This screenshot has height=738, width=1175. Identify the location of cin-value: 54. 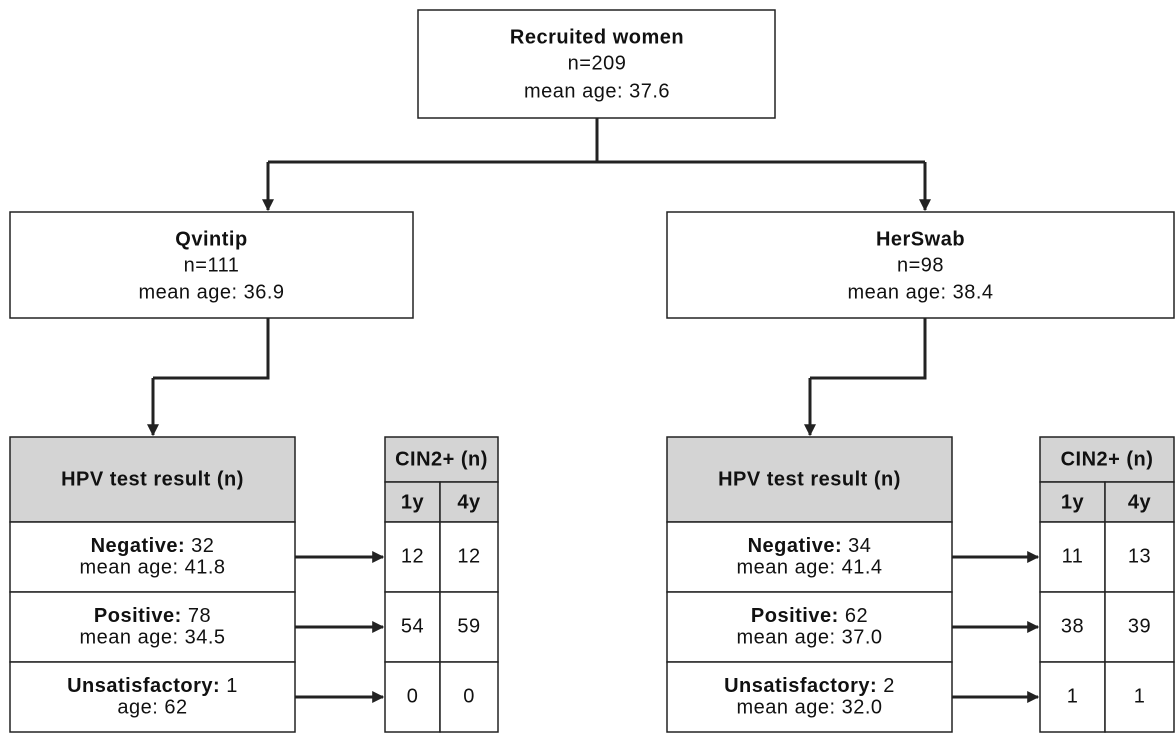
(412, 626).